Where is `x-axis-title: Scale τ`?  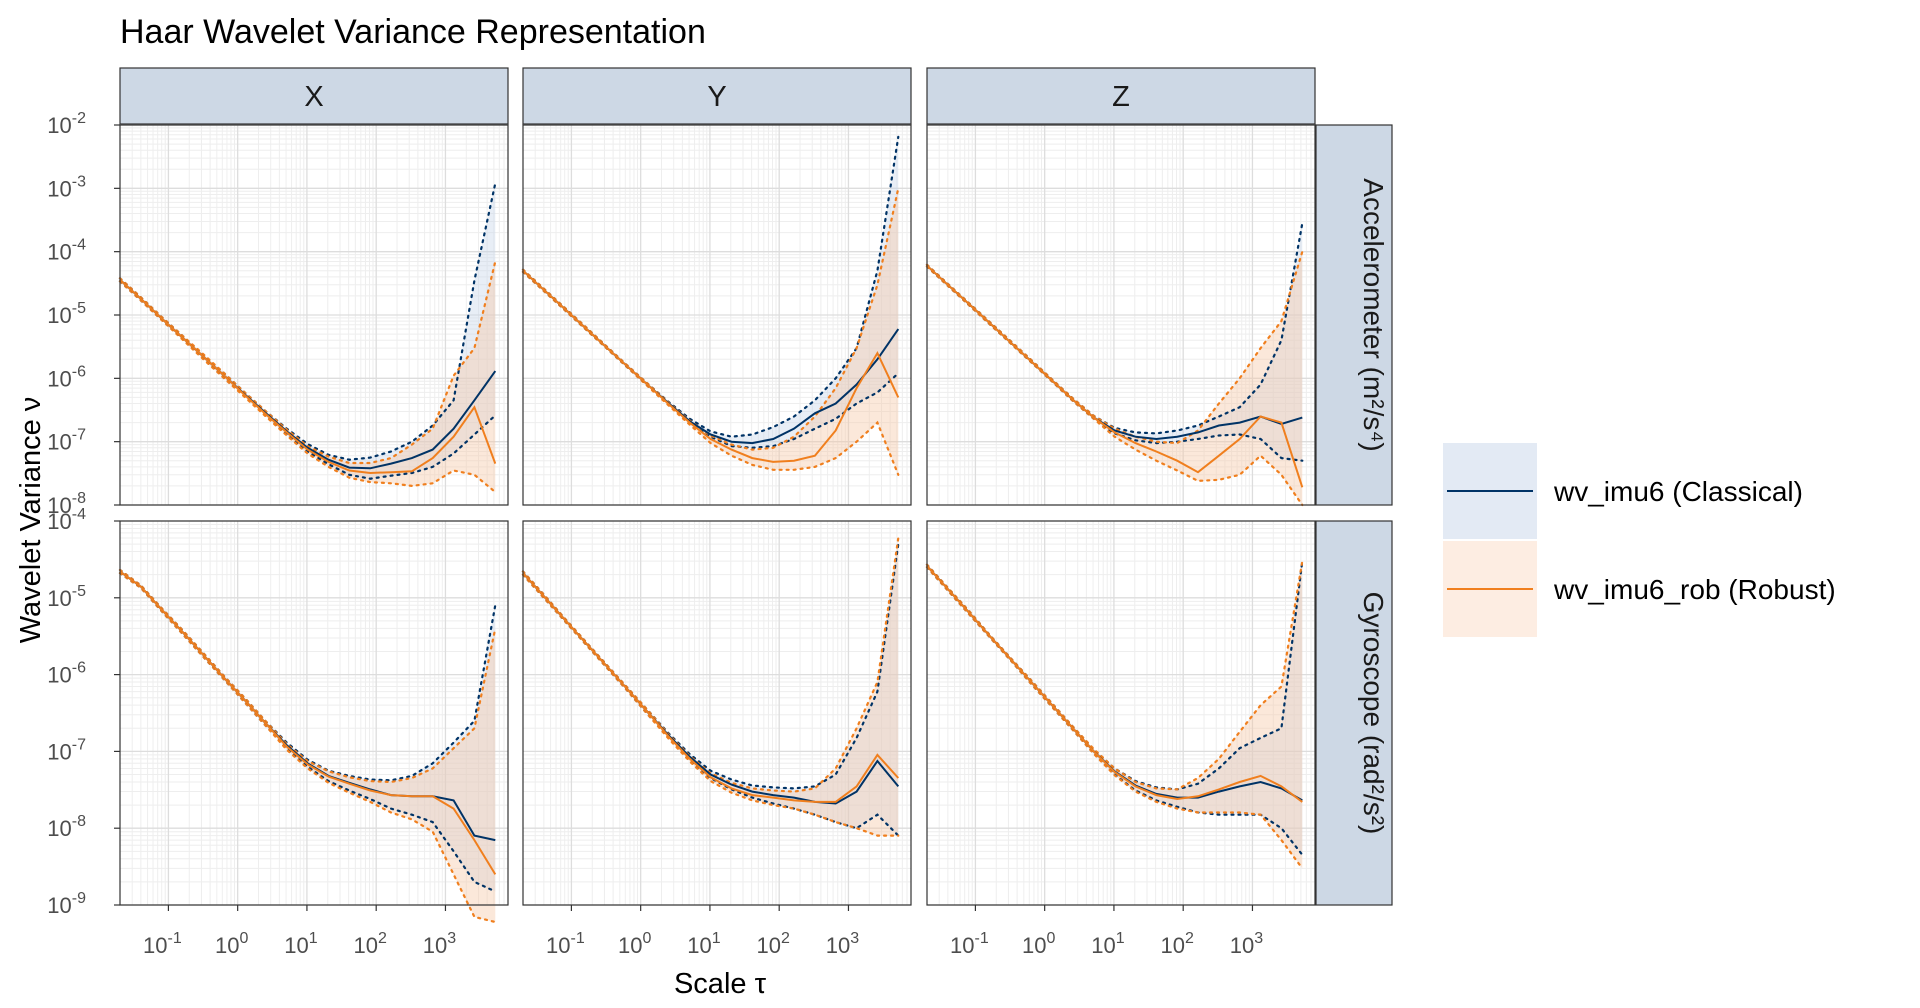
x-axis-title: Scale τ is located at coordinates (720, 984).